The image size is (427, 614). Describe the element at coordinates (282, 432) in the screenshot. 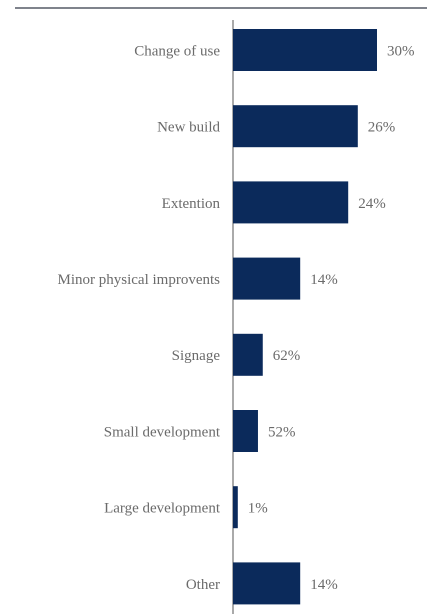

I see `value-label: 52%` at that location.